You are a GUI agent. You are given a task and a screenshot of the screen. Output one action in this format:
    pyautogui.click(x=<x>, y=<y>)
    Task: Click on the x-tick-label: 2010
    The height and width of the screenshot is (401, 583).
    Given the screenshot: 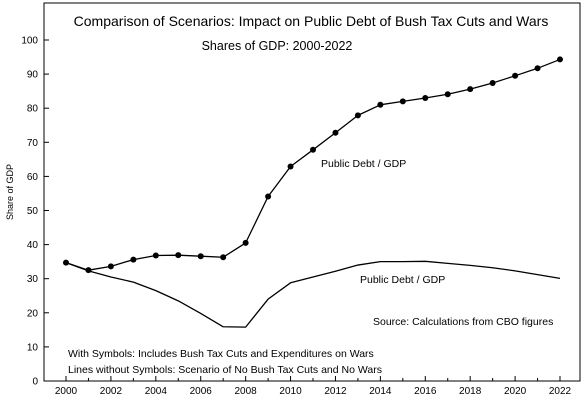 What is the action you would take?
    pyautogui.click(x=290, y=391)
    